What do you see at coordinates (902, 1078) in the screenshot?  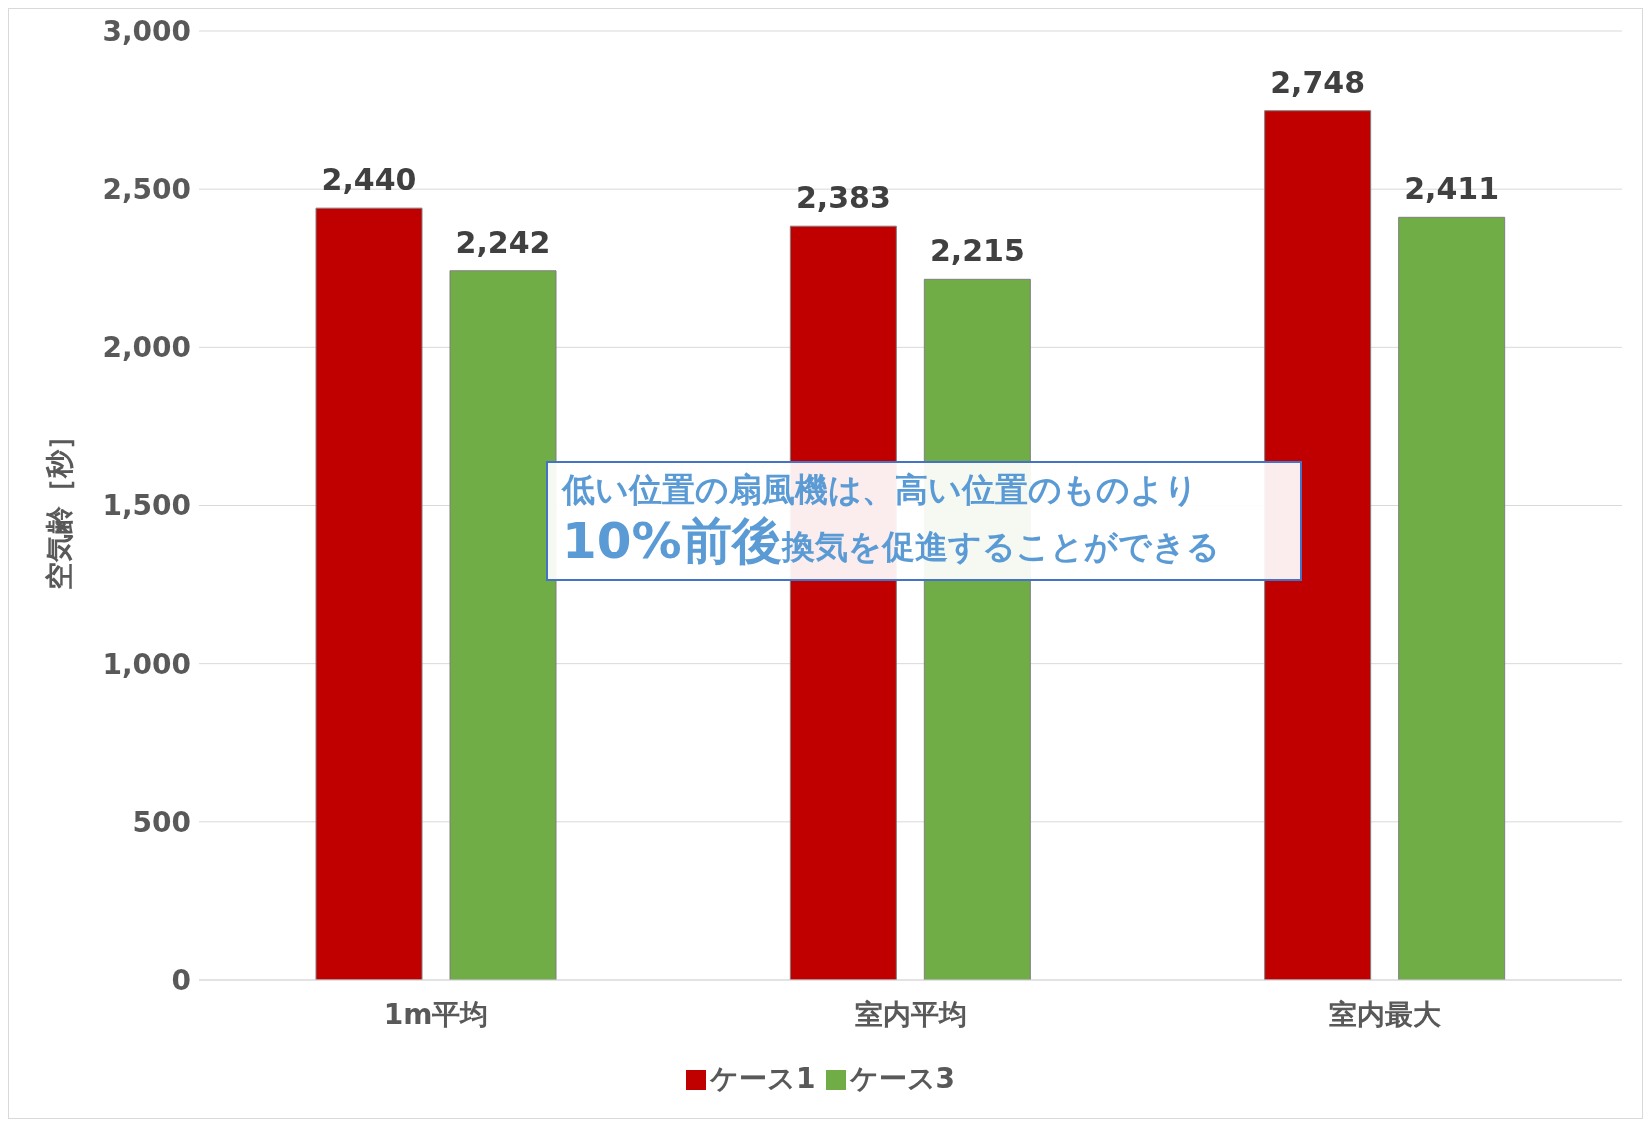 I see `legend-label: ケース3` at bounding box center [902, 1078].